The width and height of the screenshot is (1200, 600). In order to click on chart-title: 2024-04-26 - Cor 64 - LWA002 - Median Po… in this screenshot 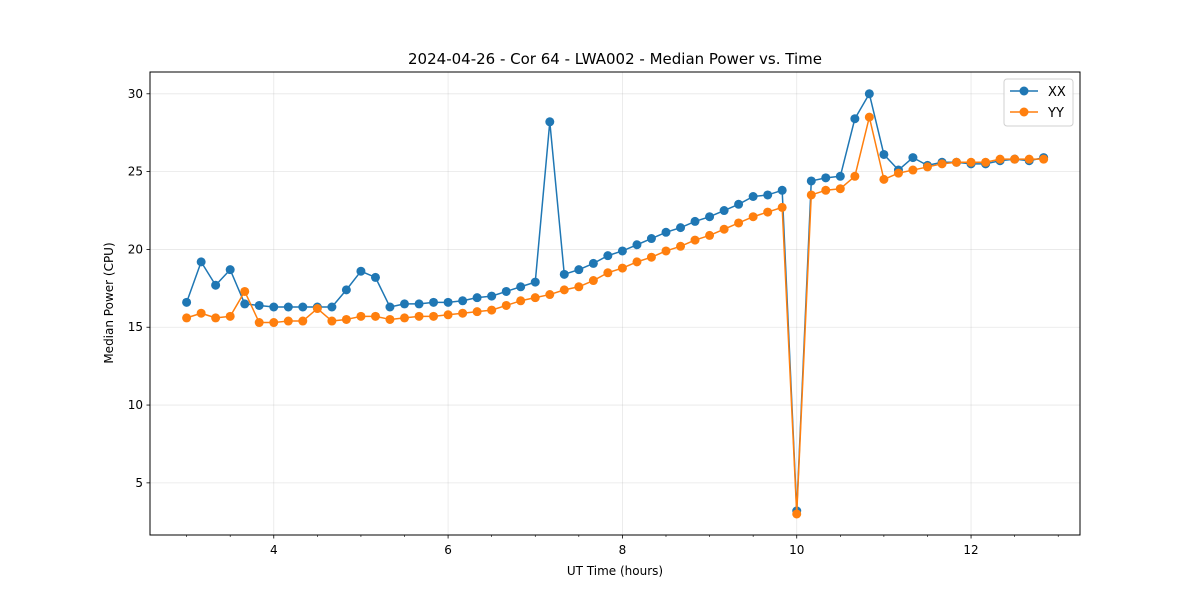, I will do `click(615, 59)`.